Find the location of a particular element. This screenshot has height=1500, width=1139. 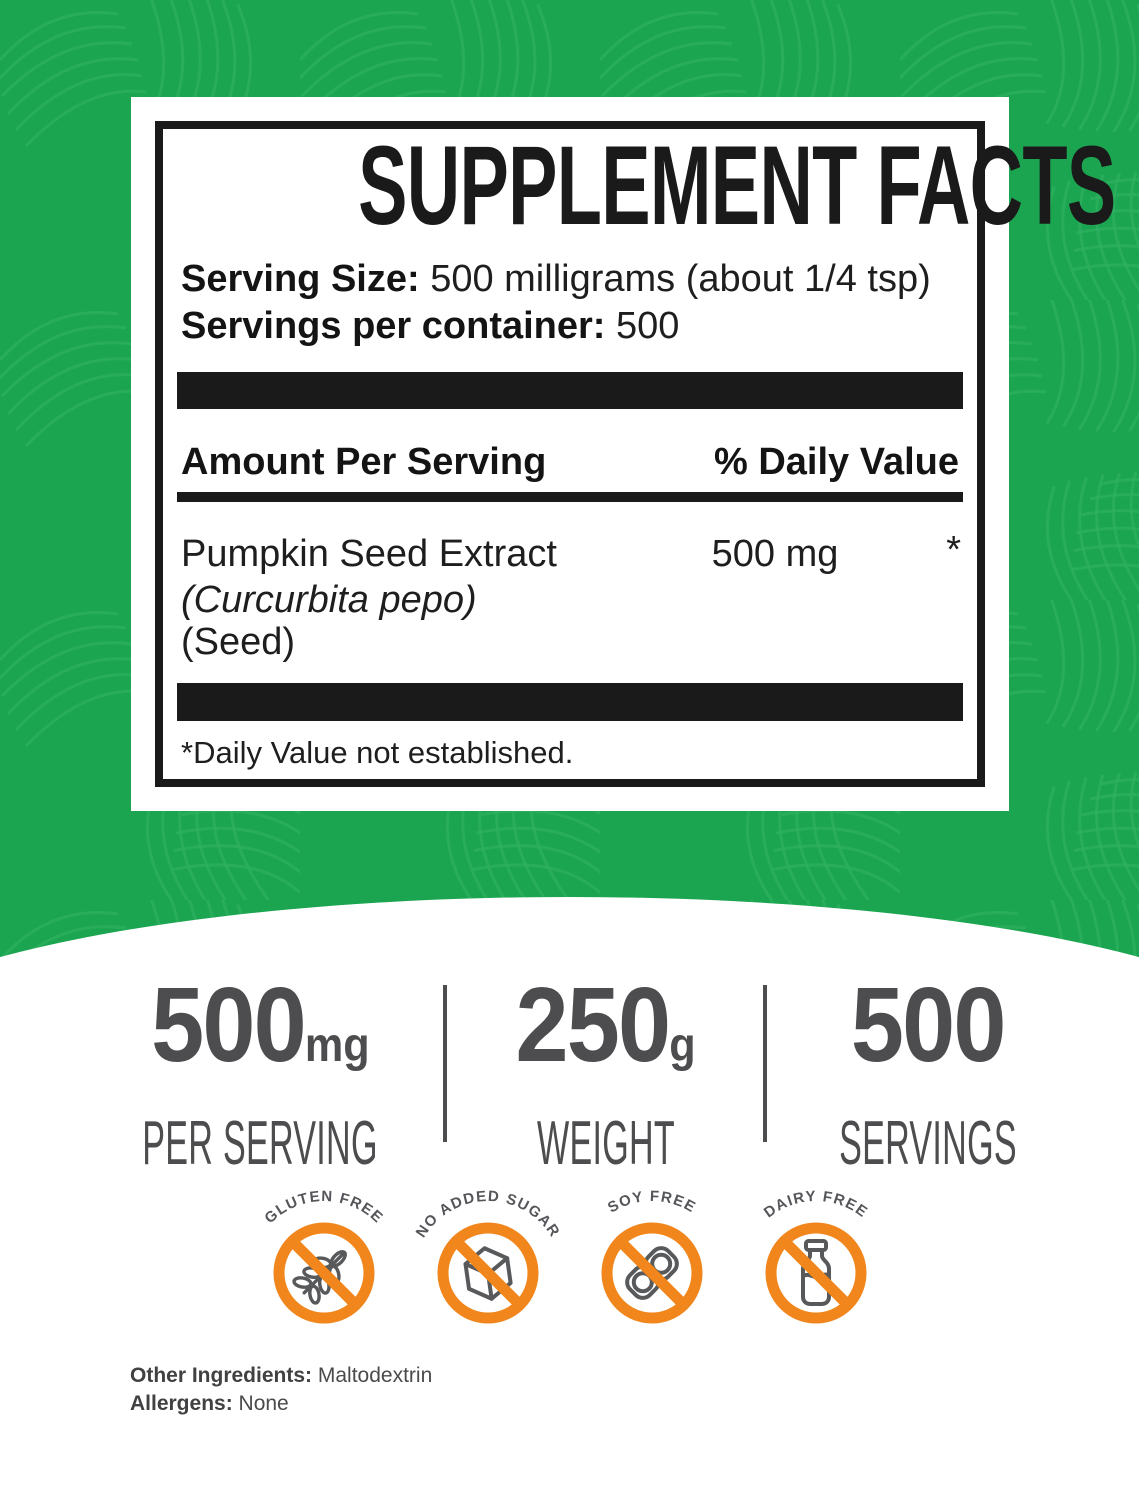

soy-free-label: SOY FREE is located at coordinates (650, 1202).